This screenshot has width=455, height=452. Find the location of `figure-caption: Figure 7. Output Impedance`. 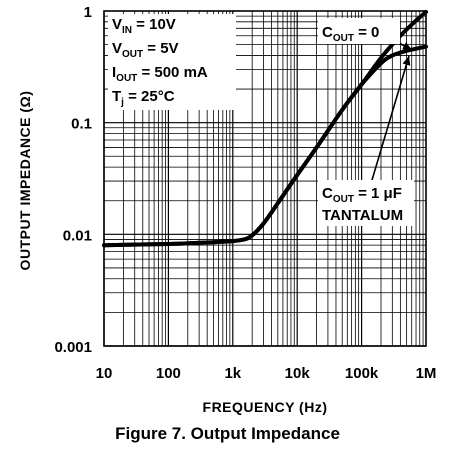

figure-caption: Figure 7. Output Impedance is located at coordinates (227, 433).